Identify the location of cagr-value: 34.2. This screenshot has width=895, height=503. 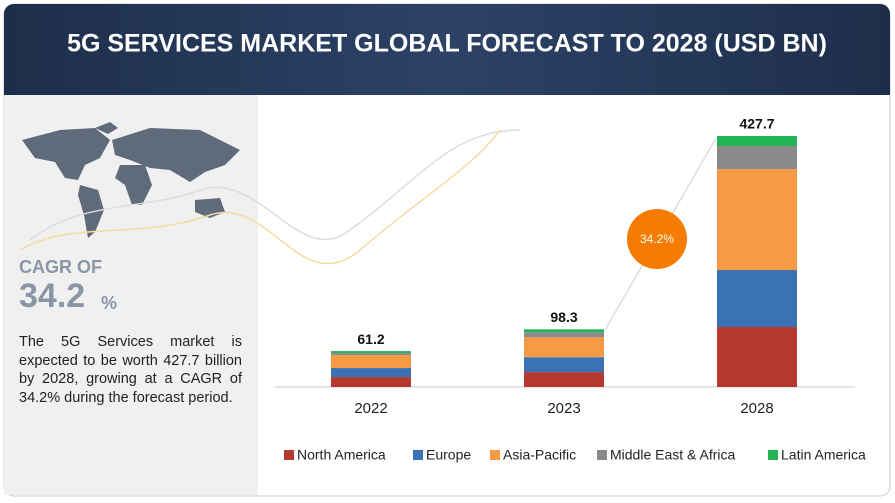
(52, 296).